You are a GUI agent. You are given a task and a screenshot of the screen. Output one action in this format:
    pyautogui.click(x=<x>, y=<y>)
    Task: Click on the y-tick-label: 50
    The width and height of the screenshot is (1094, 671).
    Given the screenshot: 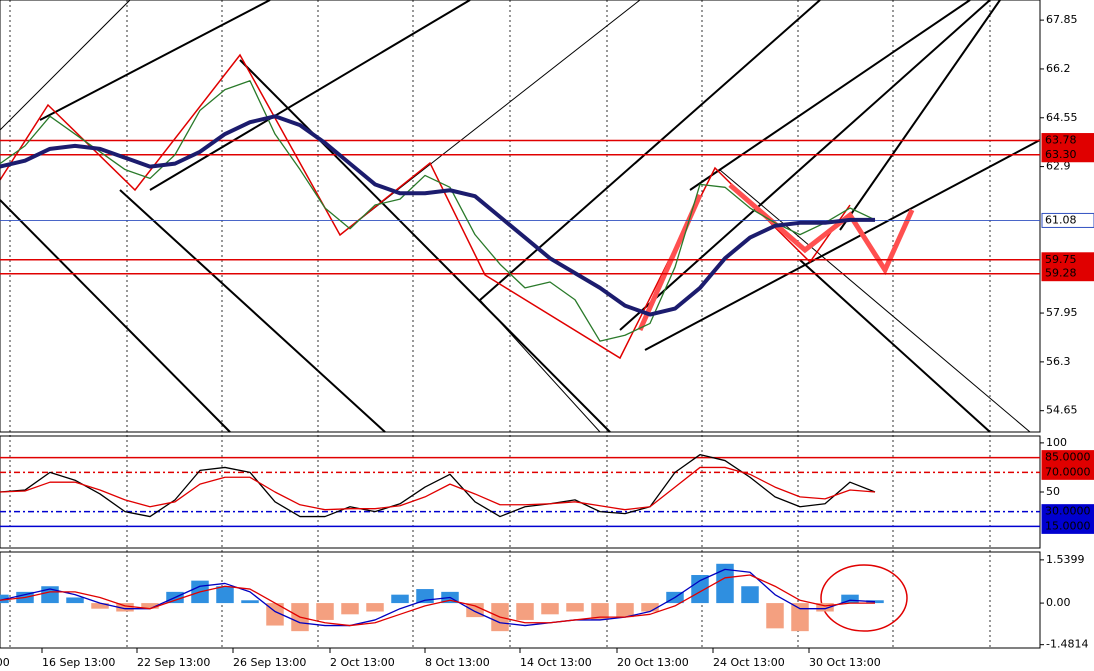 What is the action you would take?
    pyautogui.click(x=1053, y=491)
    